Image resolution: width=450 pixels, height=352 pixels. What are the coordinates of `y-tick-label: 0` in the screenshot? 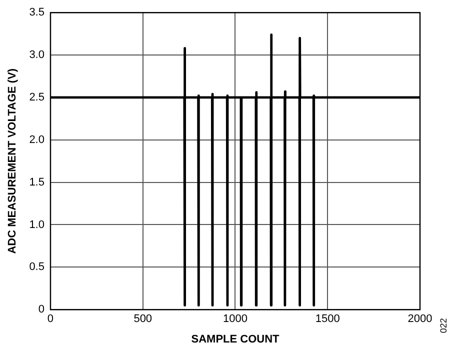 It's located at (41, 310).